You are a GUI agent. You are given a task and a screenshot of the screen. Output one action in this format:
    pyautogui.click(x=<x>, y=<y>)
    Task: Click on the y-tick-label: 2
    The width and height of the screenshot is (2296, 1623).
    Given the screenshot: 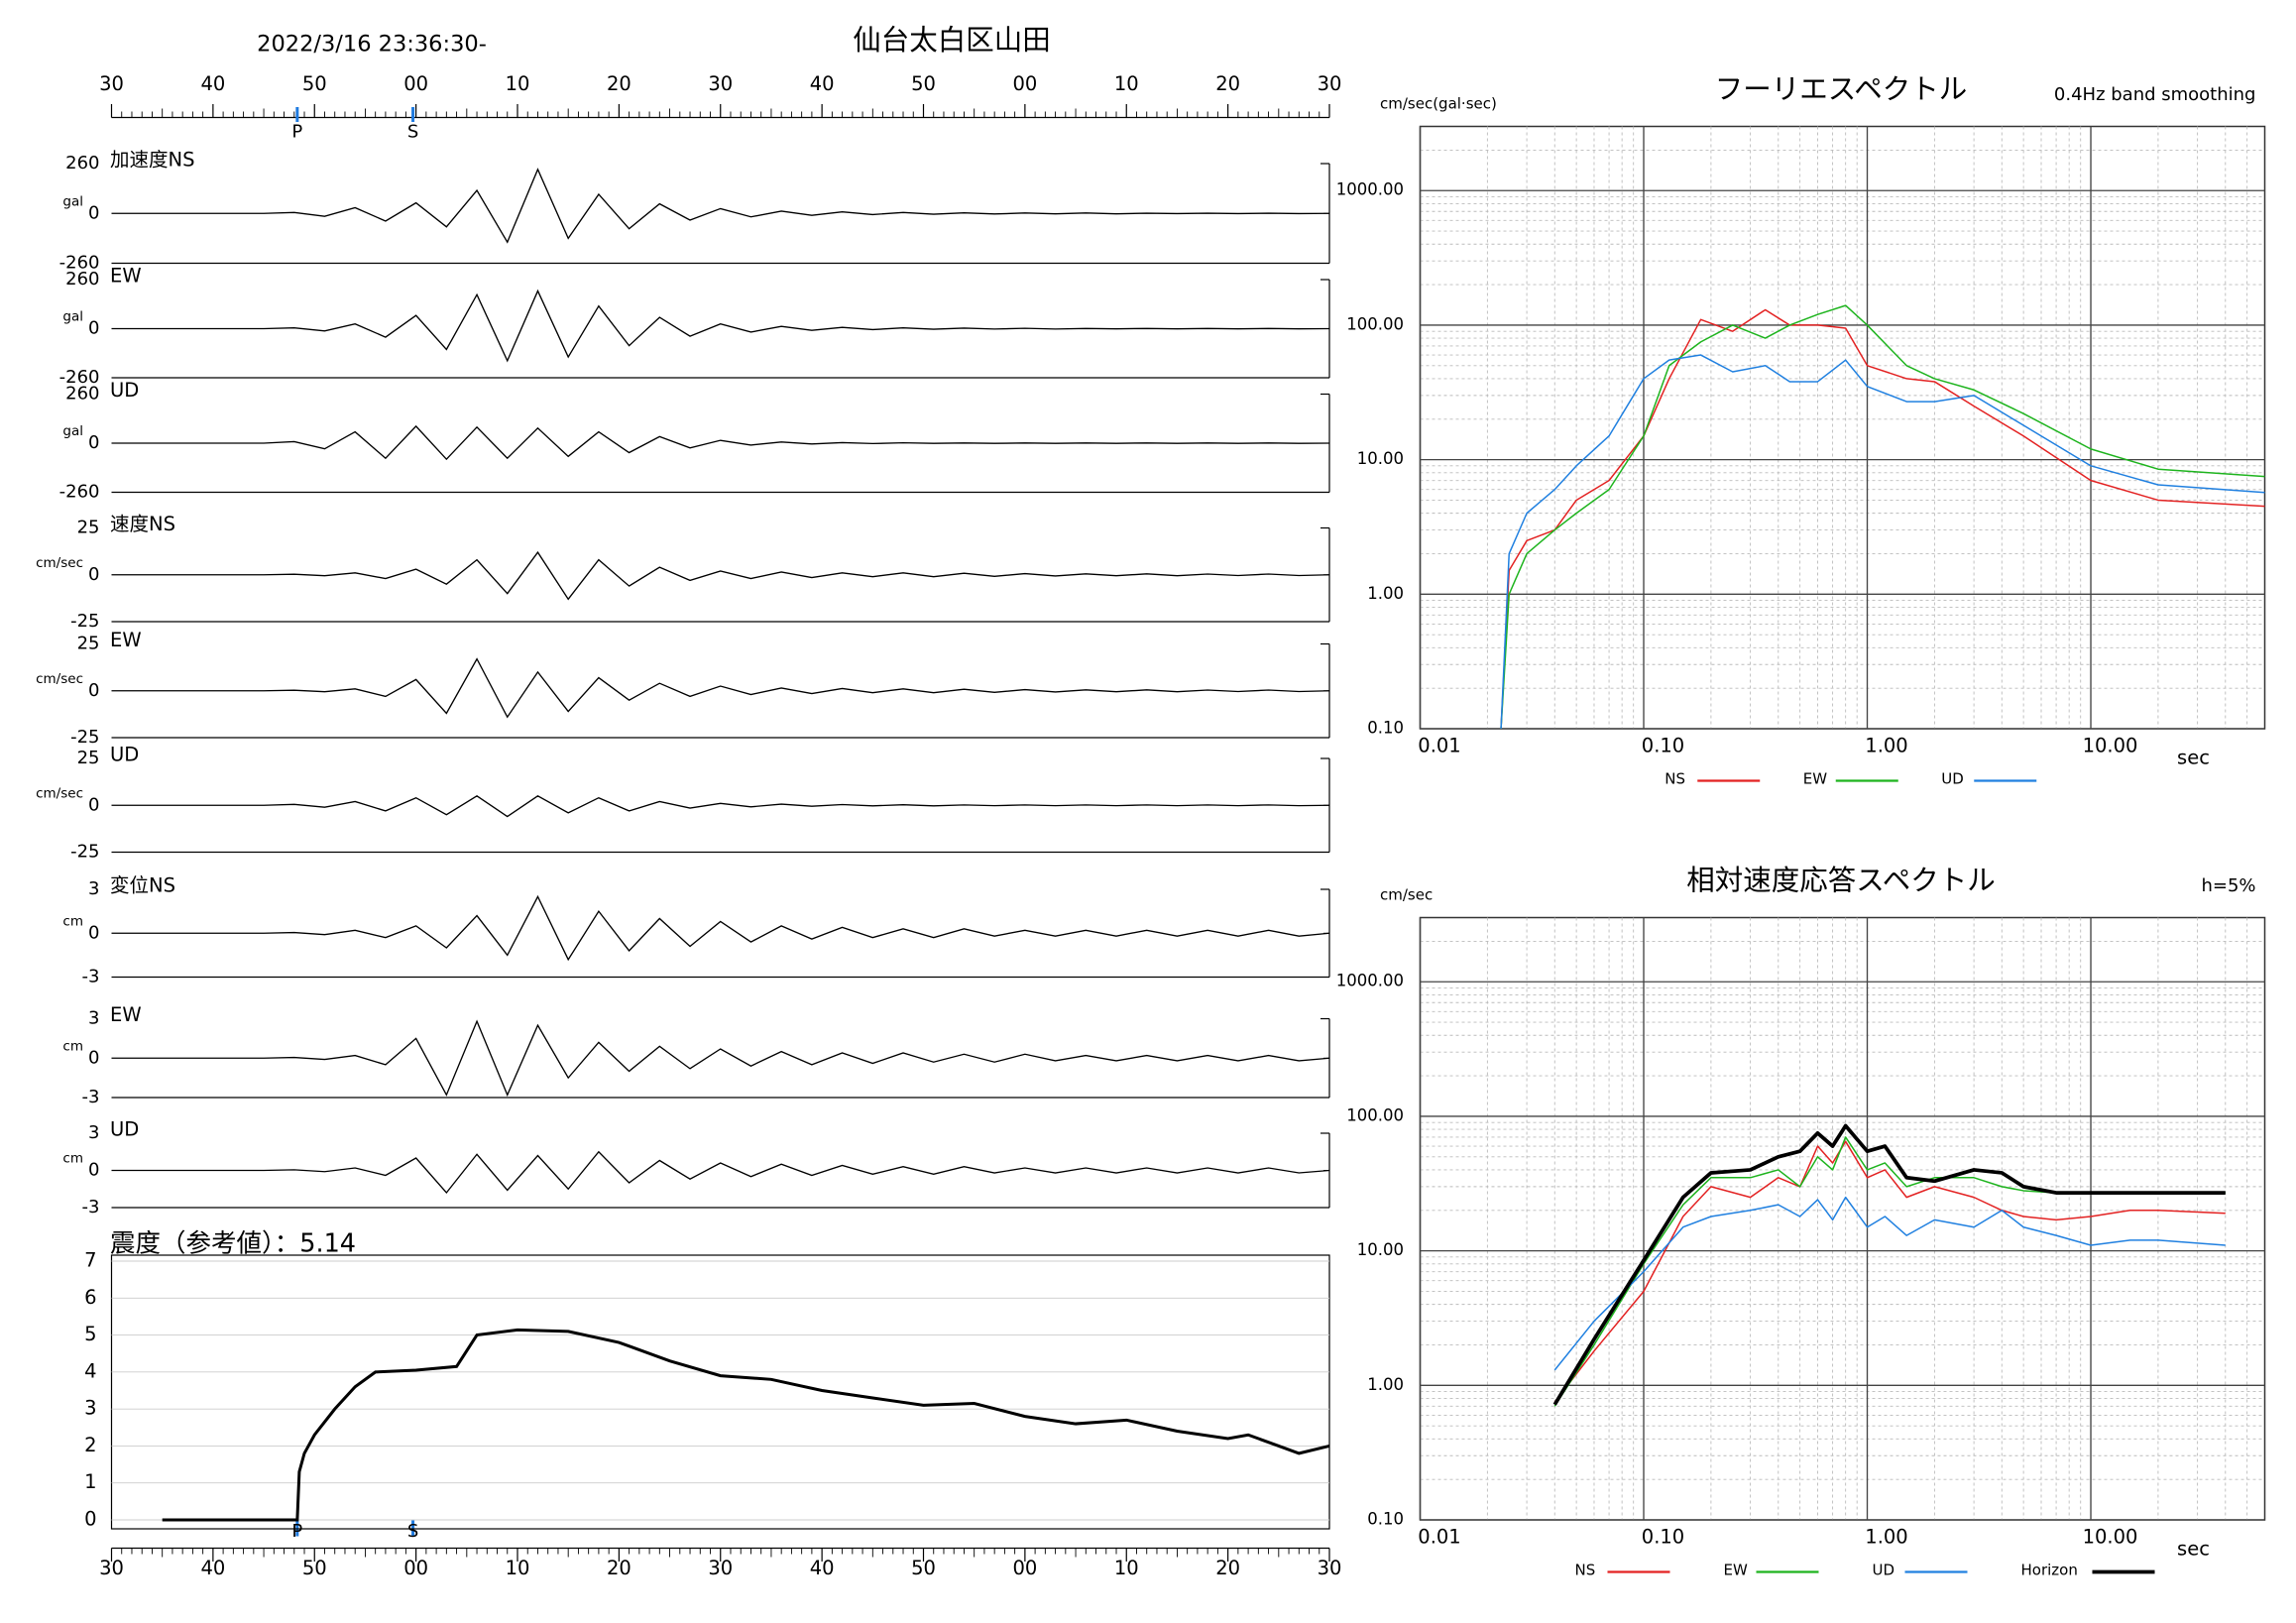 What is the action you would take?
    pyautogui.click(x=90, y=1445)
    